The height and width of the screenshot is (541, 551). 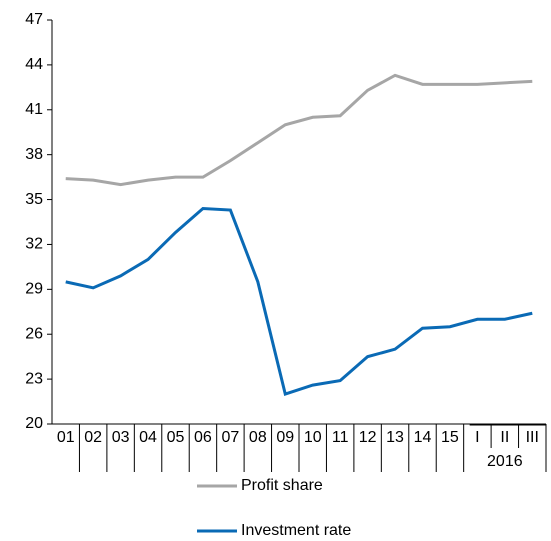 What do you see at coordinates (532, 437) in the screenshot?
I see `x-tick-label: III` at bounding box center [532, 437].